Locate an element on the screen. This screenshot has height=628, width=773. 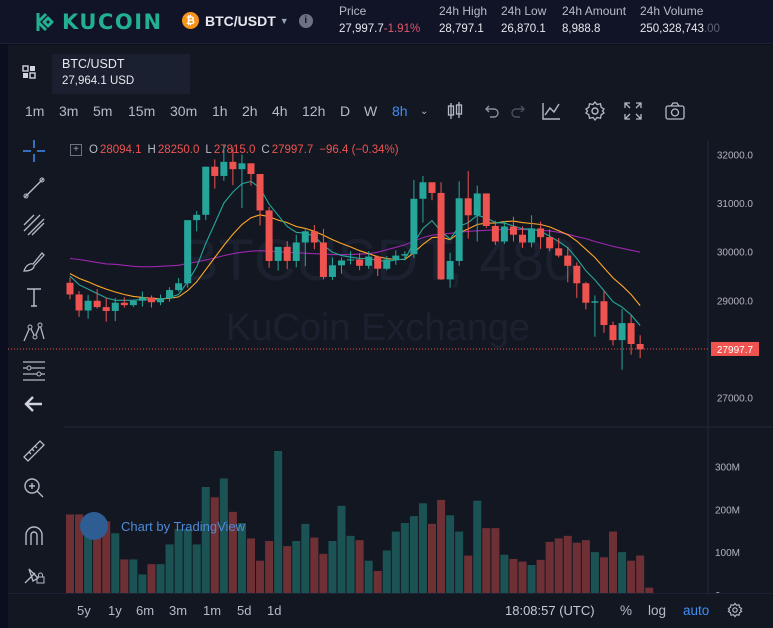
price-tick-label: 27000.0 is located at coordinates (735, 398).